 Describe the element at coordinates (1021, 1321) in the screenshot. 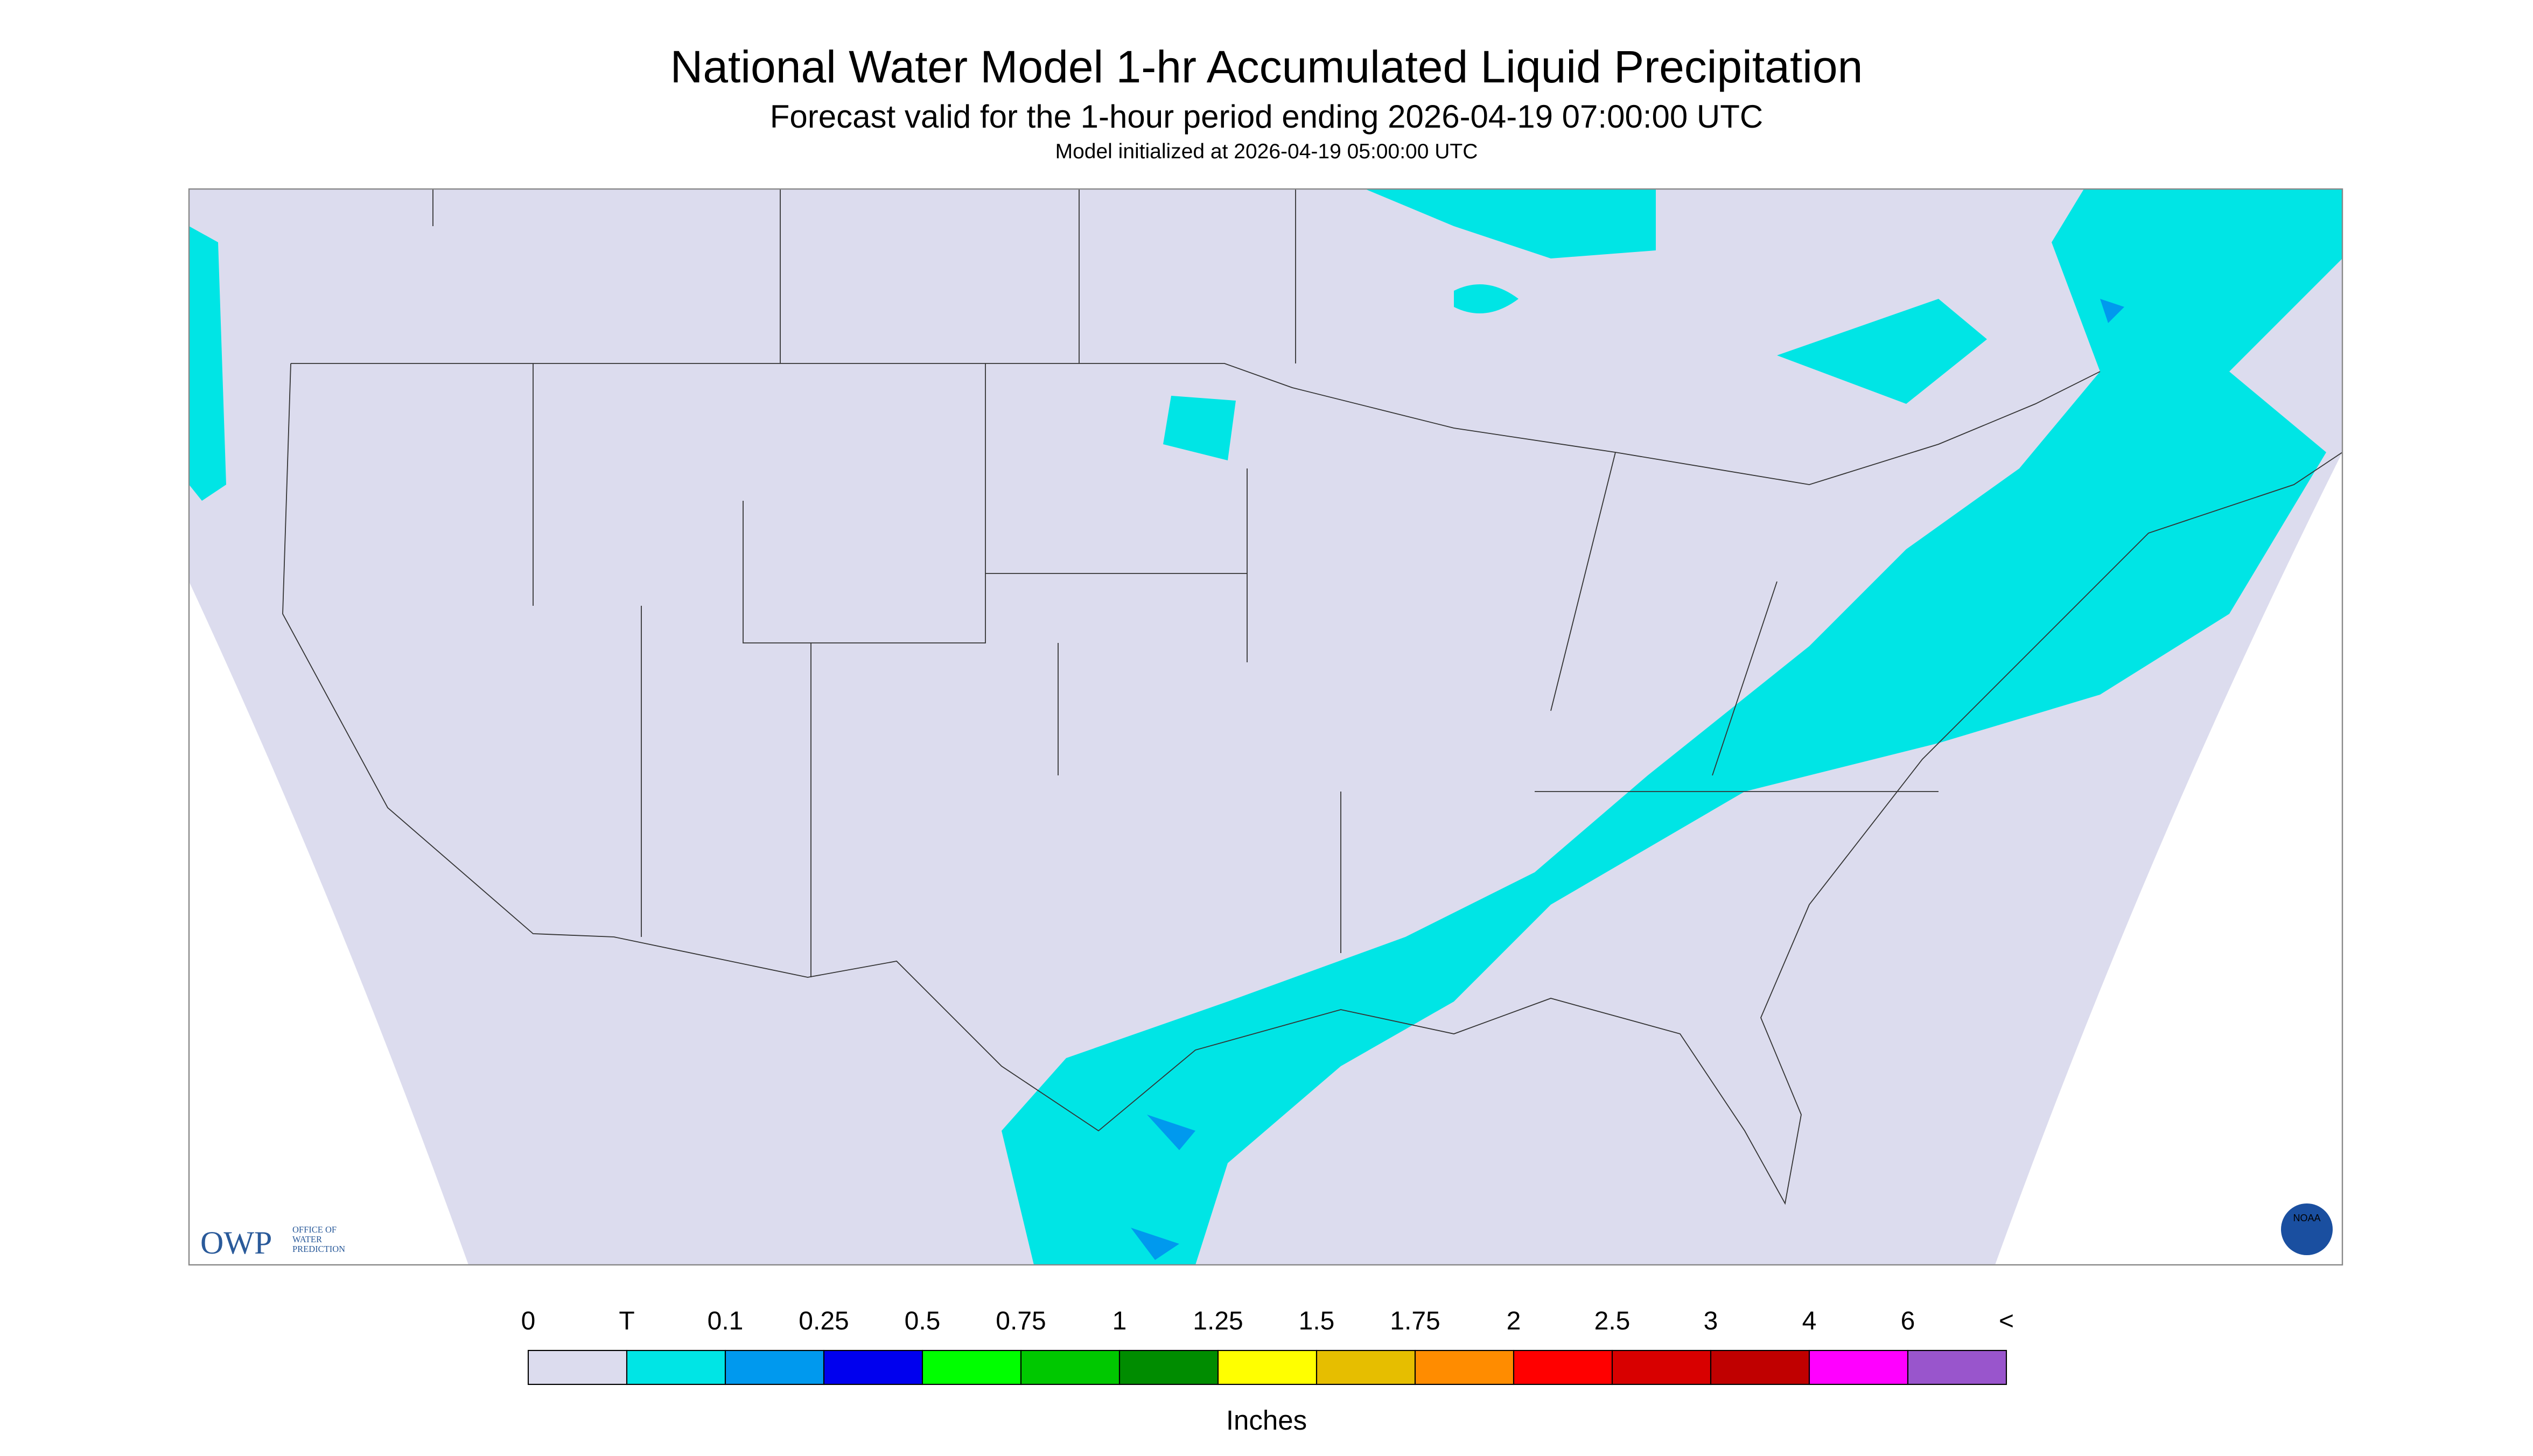

I see `legend-label: 0.75` at that location.